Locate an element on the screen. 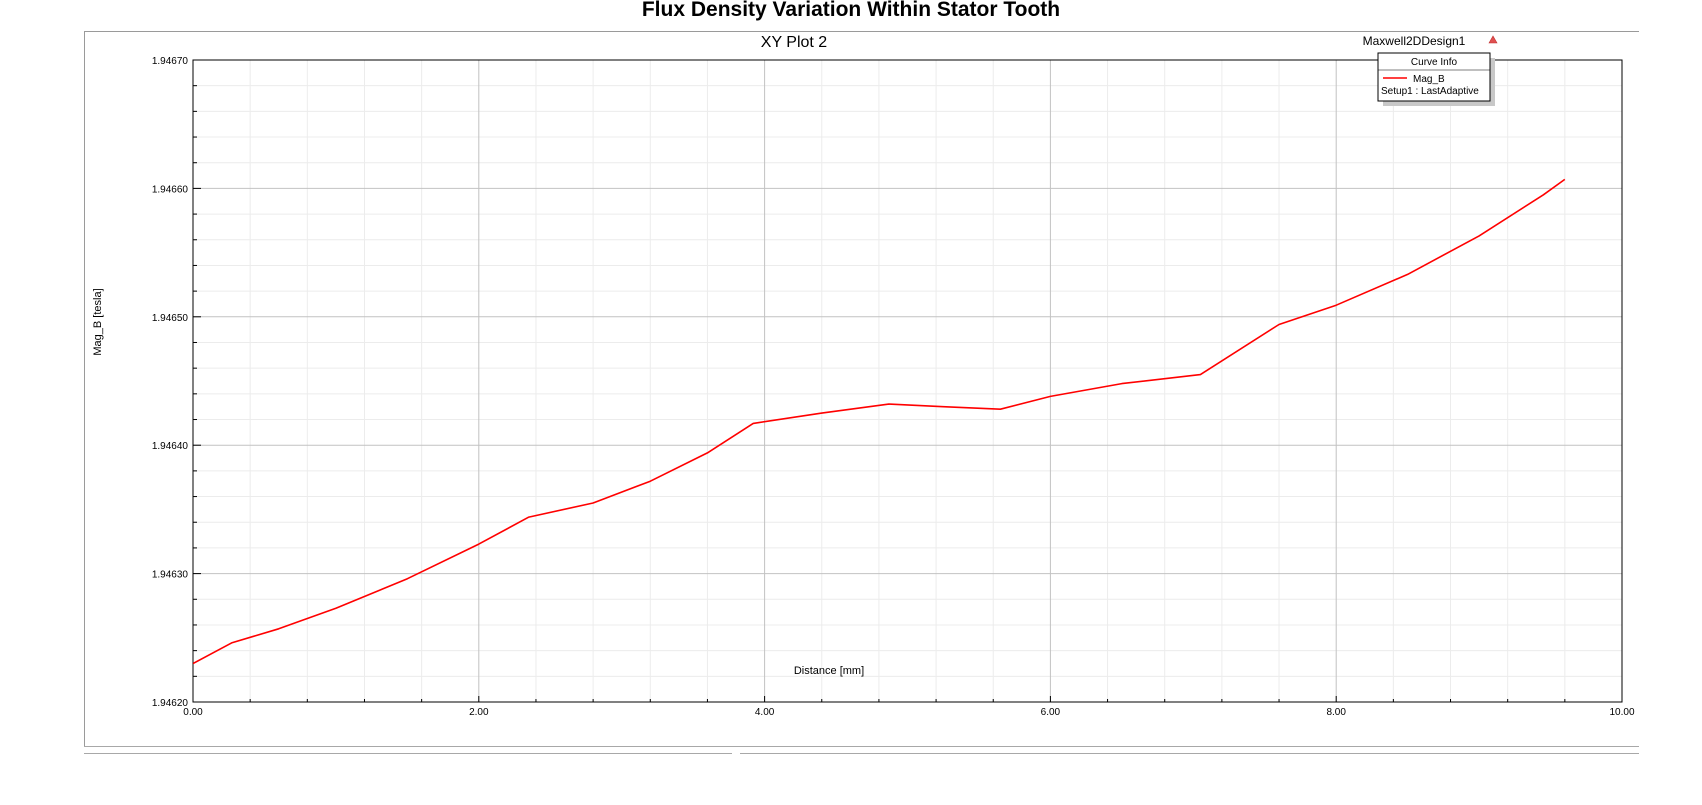 This screenshot has width=1702, height=805. x-tick-label: 0.00 is located at coordinates (193, 712).